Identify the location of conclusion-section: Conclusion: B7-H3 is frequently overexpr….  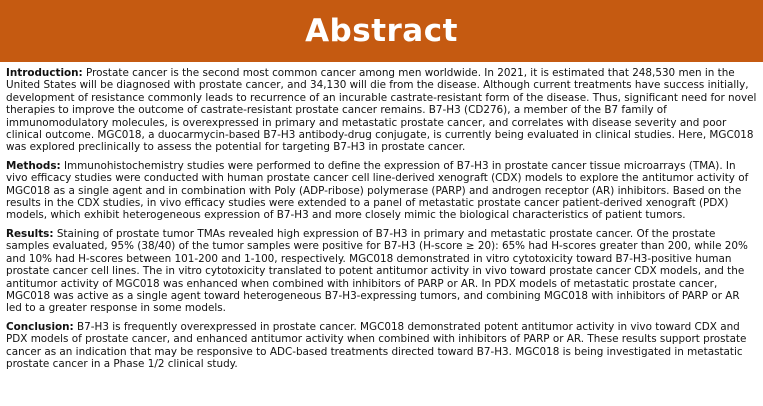
(382, 346).